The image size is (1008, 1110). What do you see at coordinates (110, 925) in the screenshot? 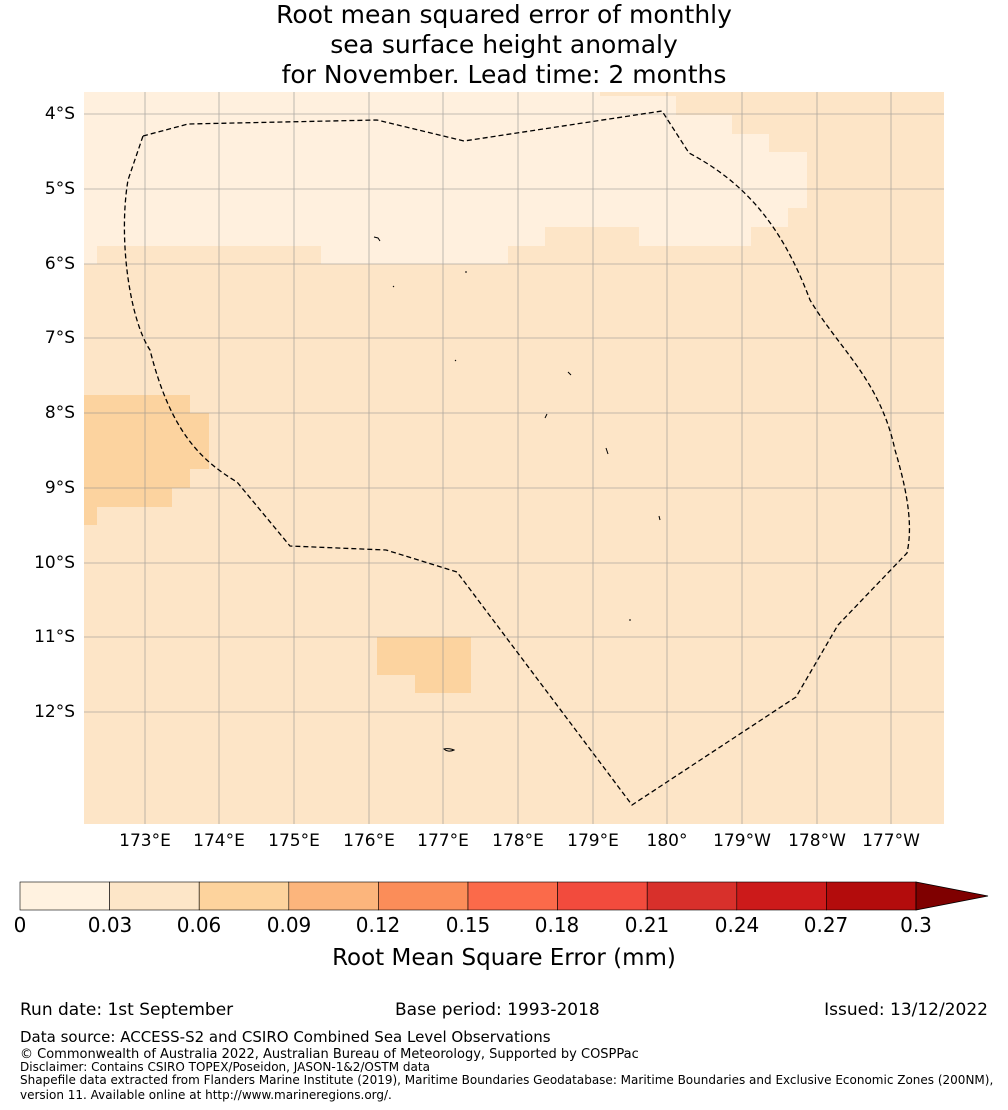
I see `colorbar-tick: 0.03` at bounding box center [110, 925].